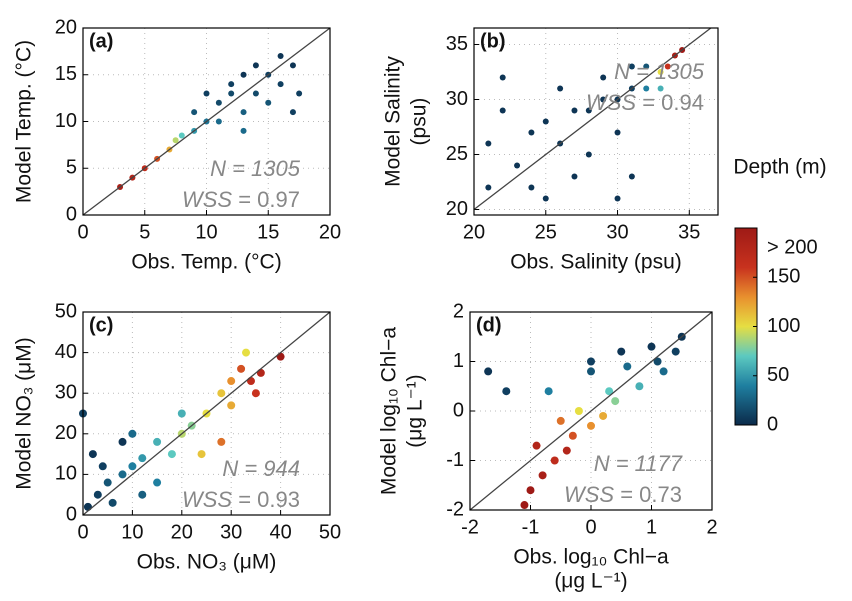 The height and width of the screenshot is (601, 852). Describe the element at coordinates (651, 494) in the screenshot. I see `wss-value: = 0.73` at that location.